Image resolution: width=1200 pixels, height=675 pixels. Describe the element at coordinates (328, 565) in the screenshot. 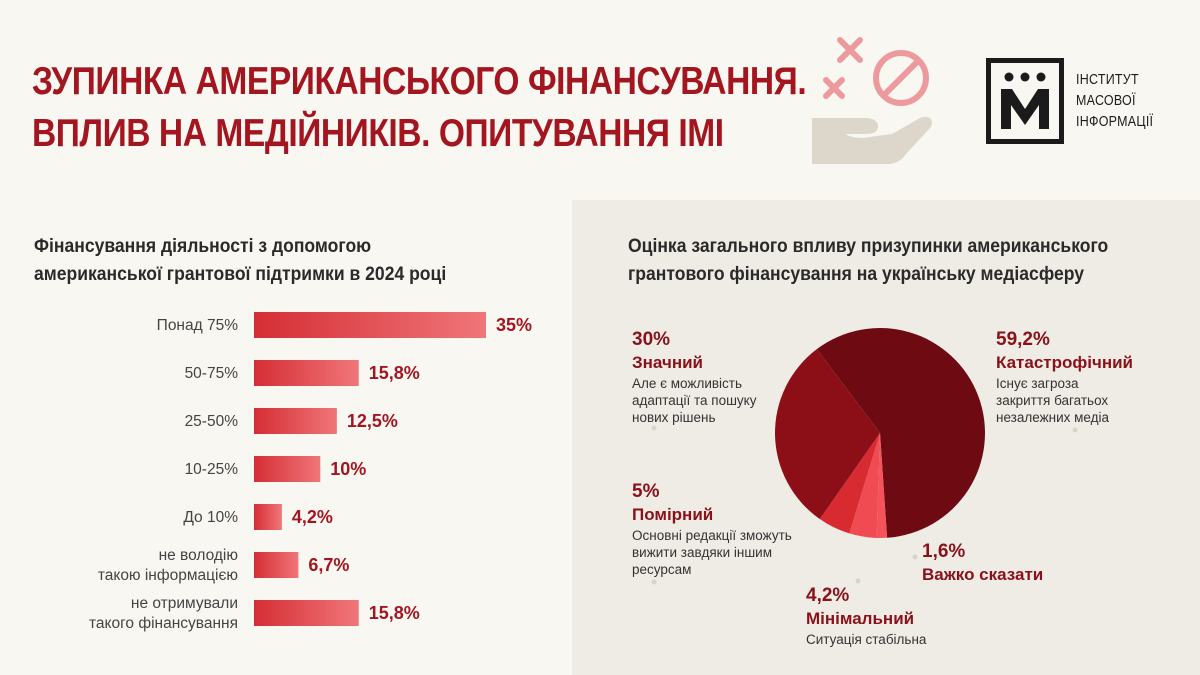

I see `bar-value-label-5: 6,7%` at that location.